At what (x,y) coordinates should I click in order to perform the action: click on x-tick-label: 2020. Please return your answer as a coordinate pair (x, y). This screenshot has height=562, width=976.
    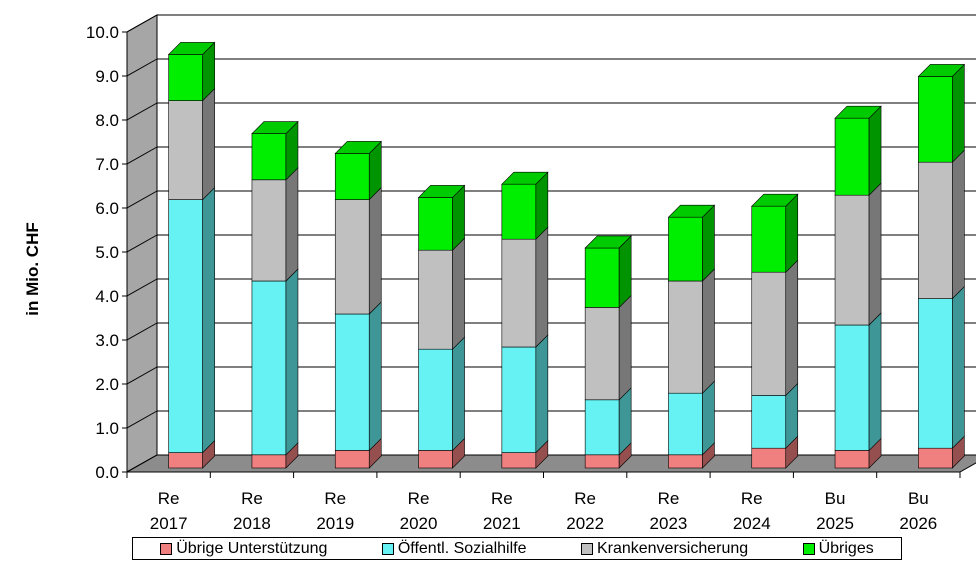
    Looking at the image, I should click on (419, 523).